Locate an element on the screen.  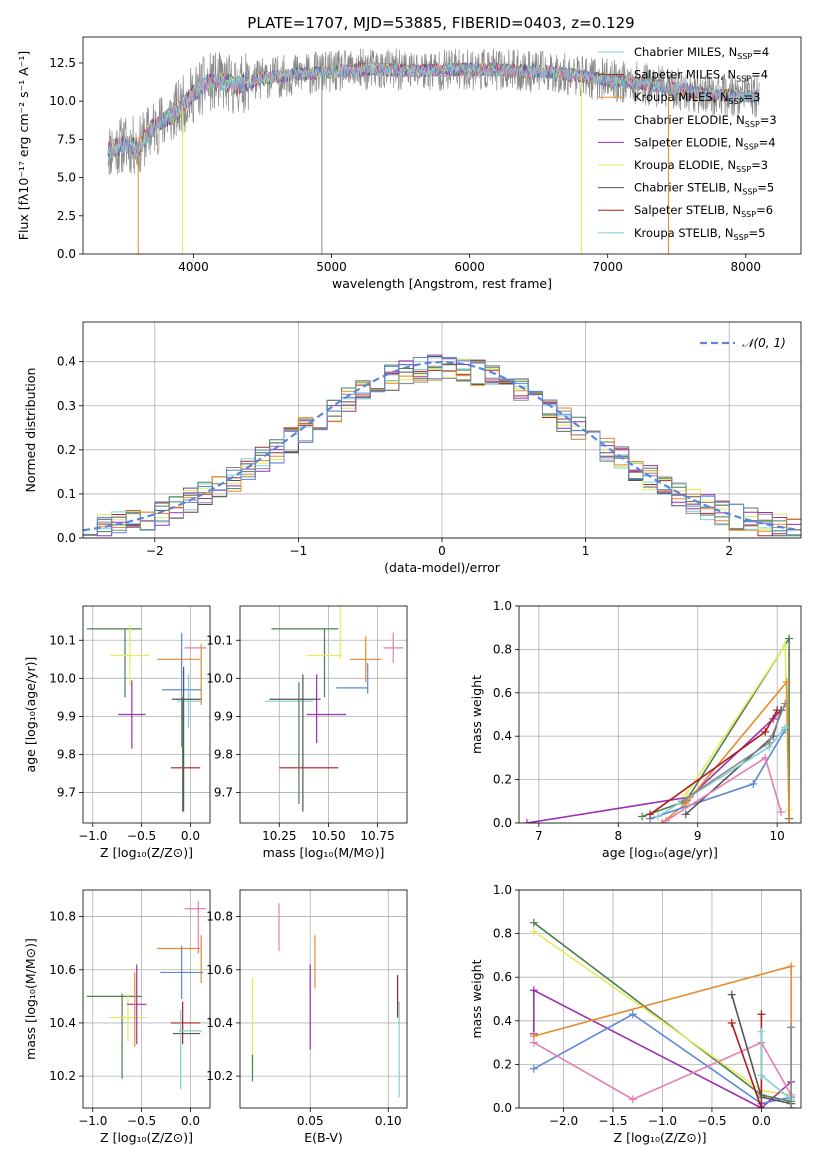
y-tick-label: 5.0 is located at coordinates (66, 178).